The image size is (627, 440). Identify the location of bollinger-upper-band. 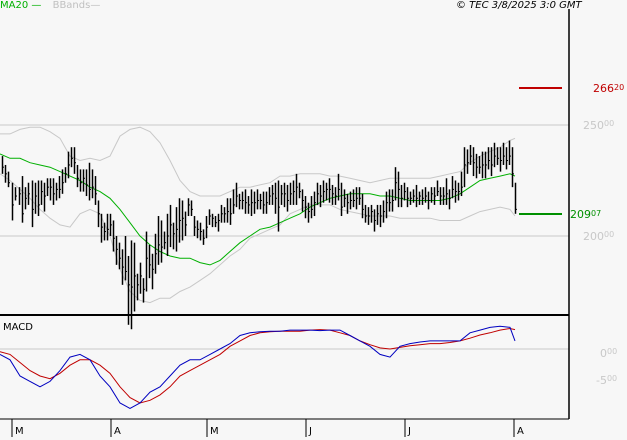
(258, 161).